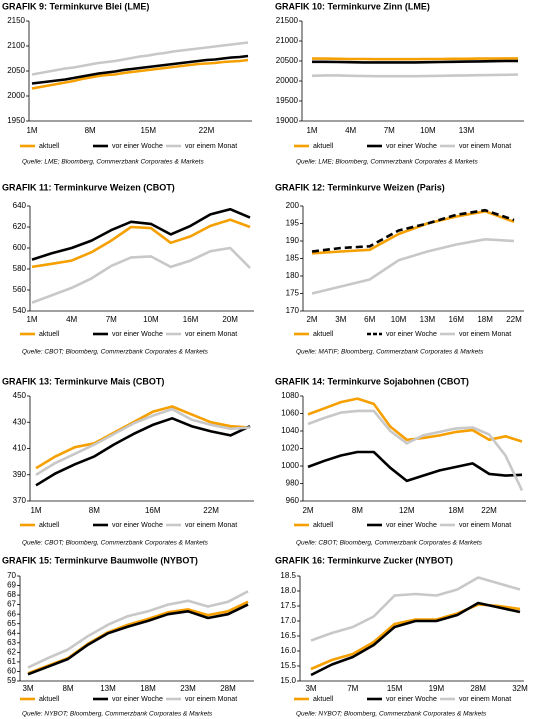 This screenshot has width=533, height=719. Describe the element at coordinates (288, 680) in the screenshot. I see `y-tick-label: 15.0` at that location.